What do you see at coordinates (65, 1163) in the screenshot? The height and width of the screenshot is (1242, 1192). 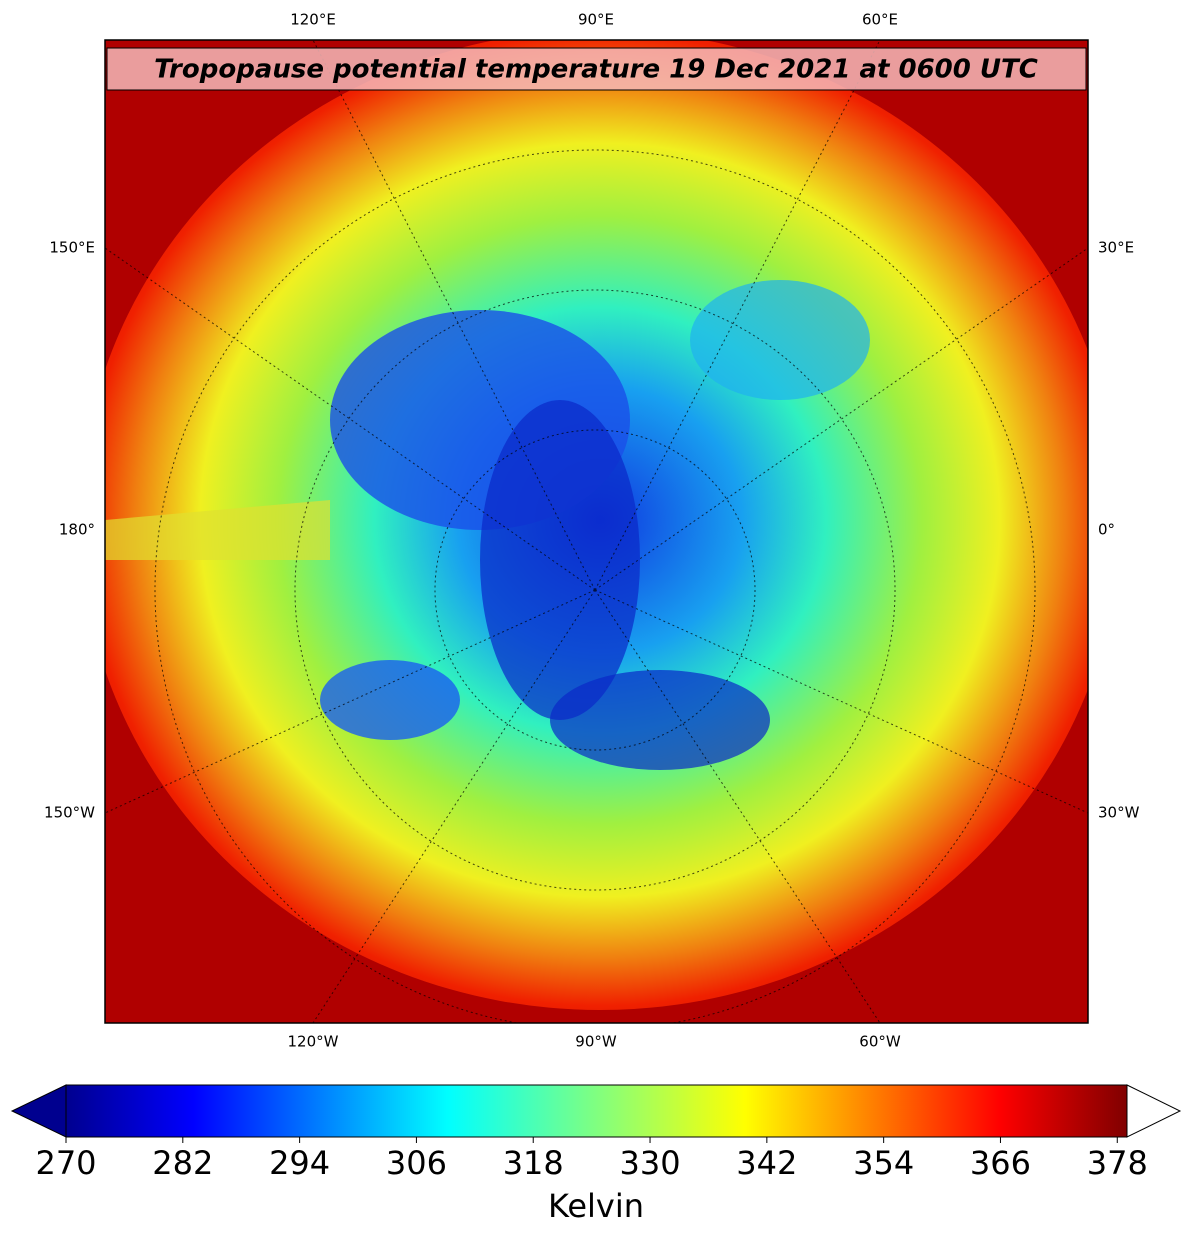 I see `colorbar-tick-label: 270` at bounding box center [65, 1163].